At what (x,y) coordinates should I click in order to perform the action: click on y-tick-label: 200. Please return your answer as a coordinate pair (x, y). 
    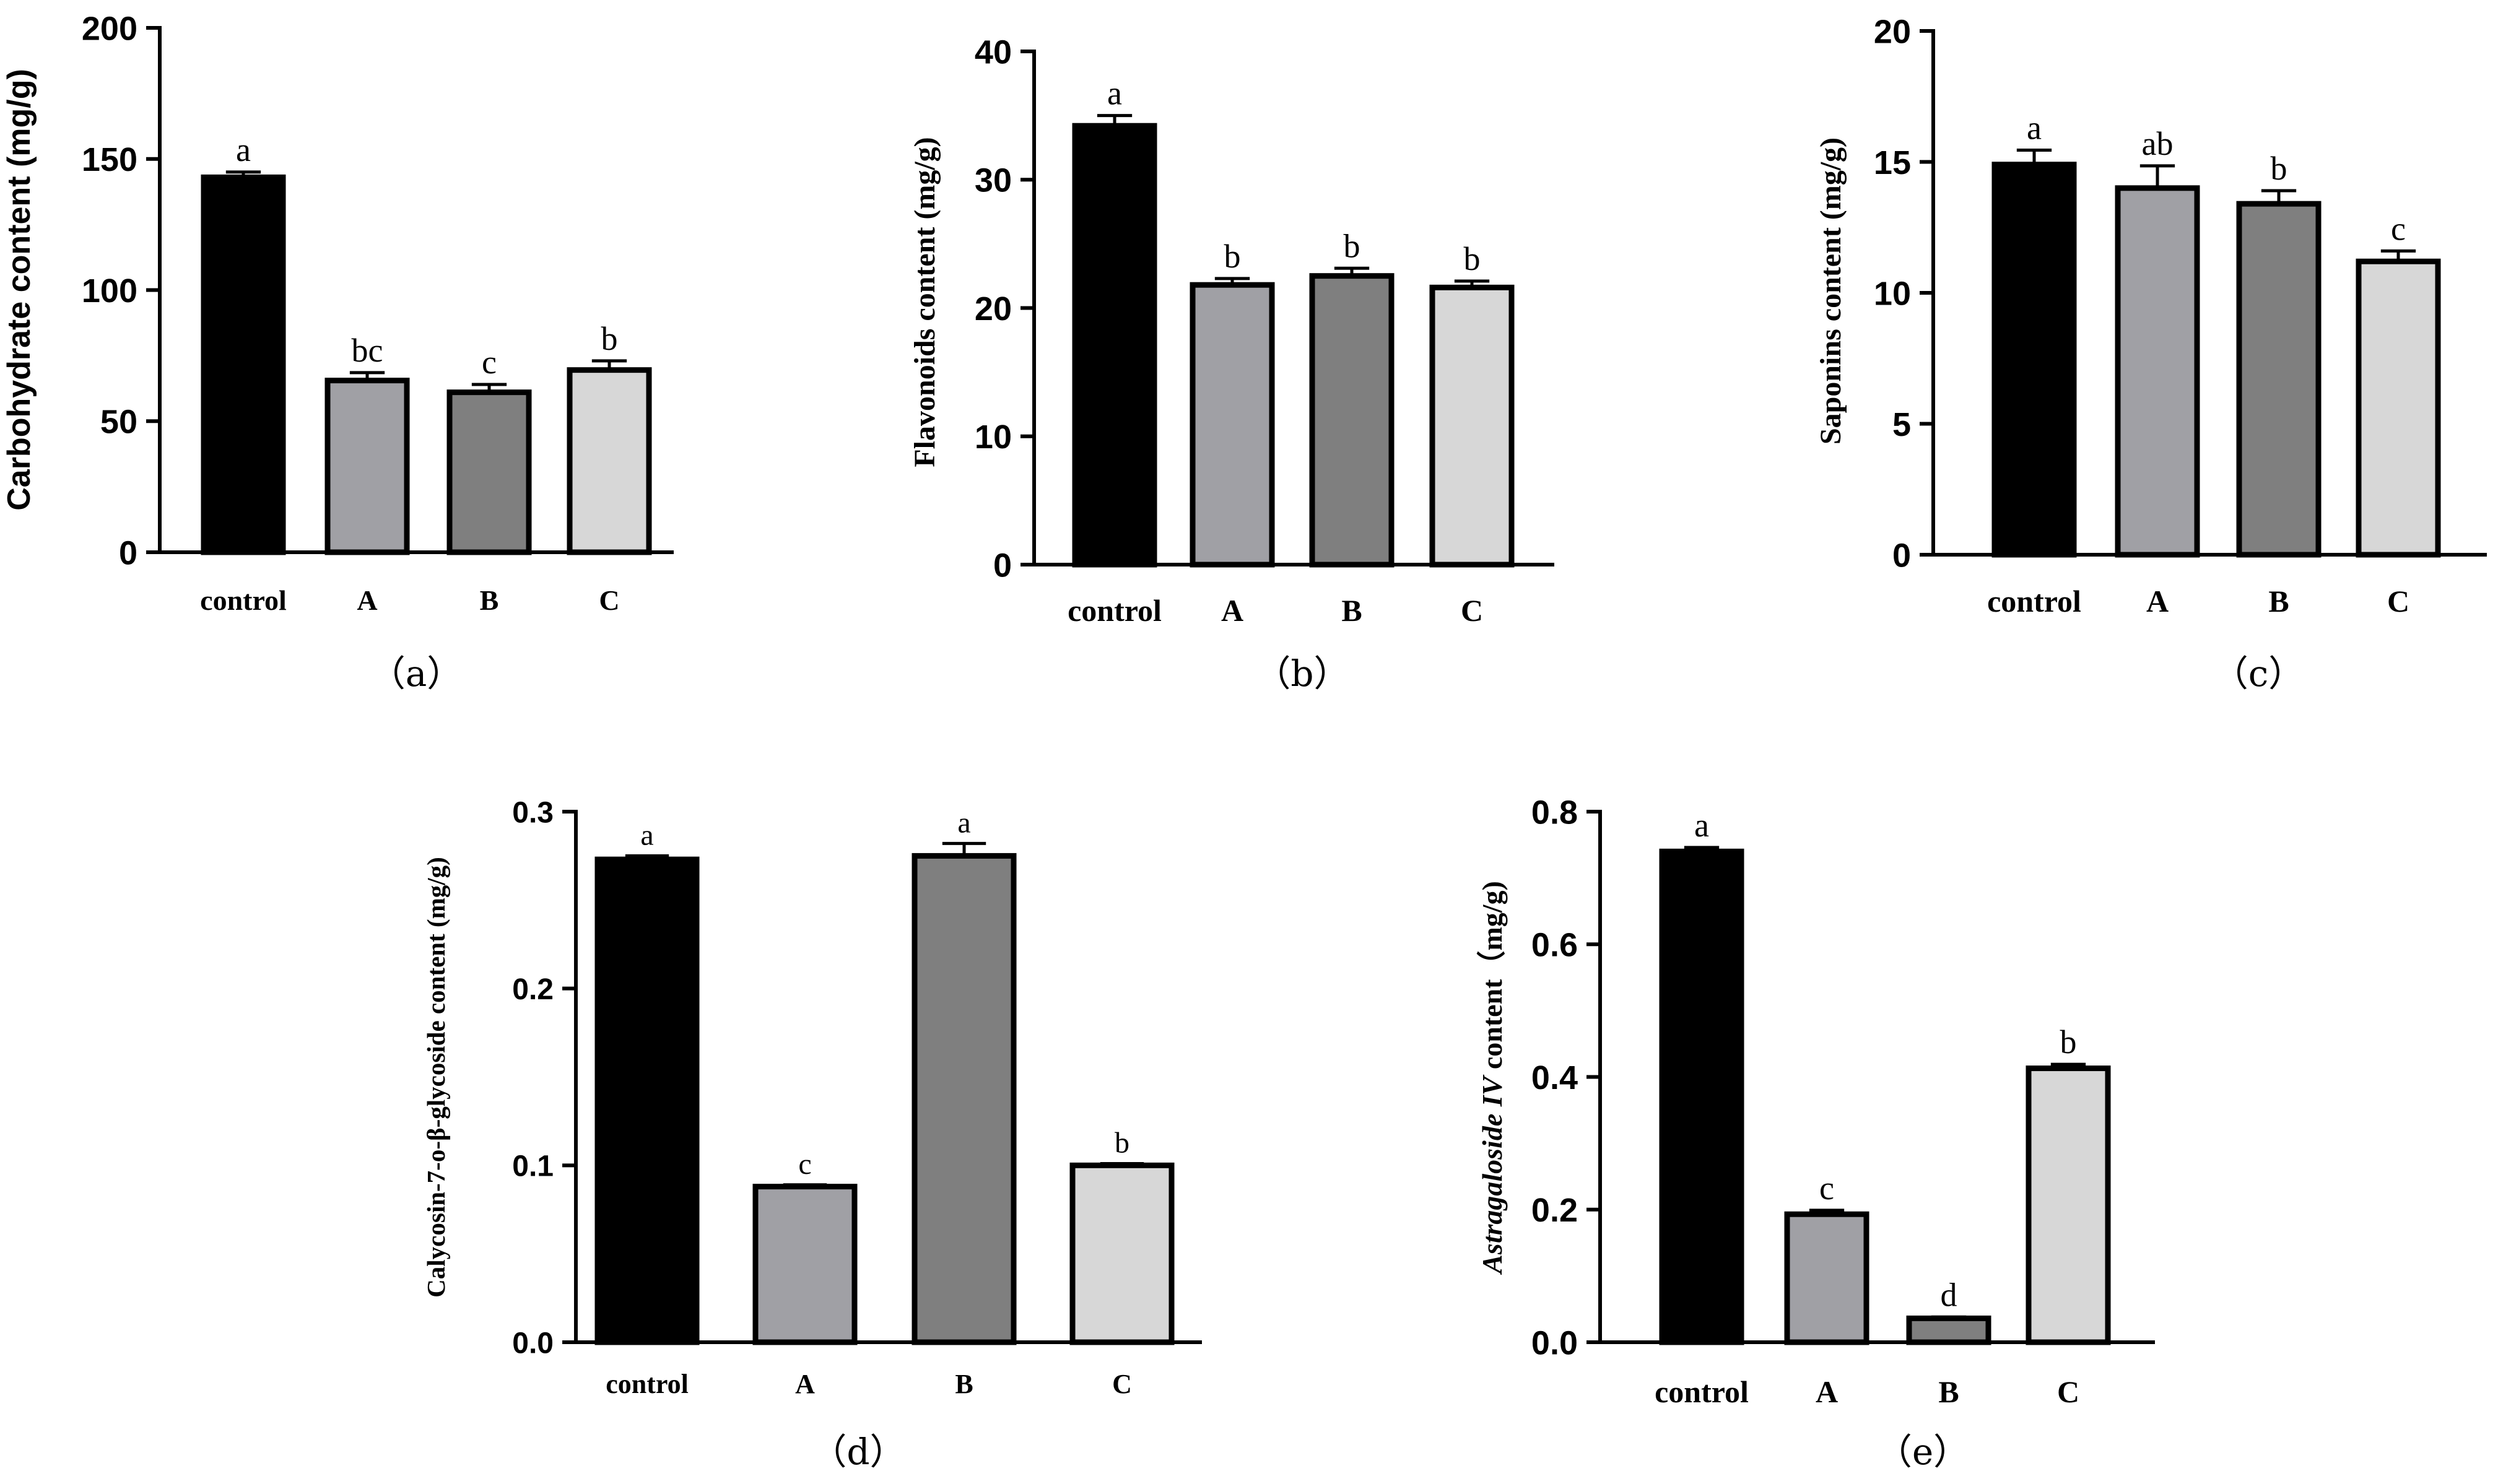
    Looking at the image, I should click on (109, 29).